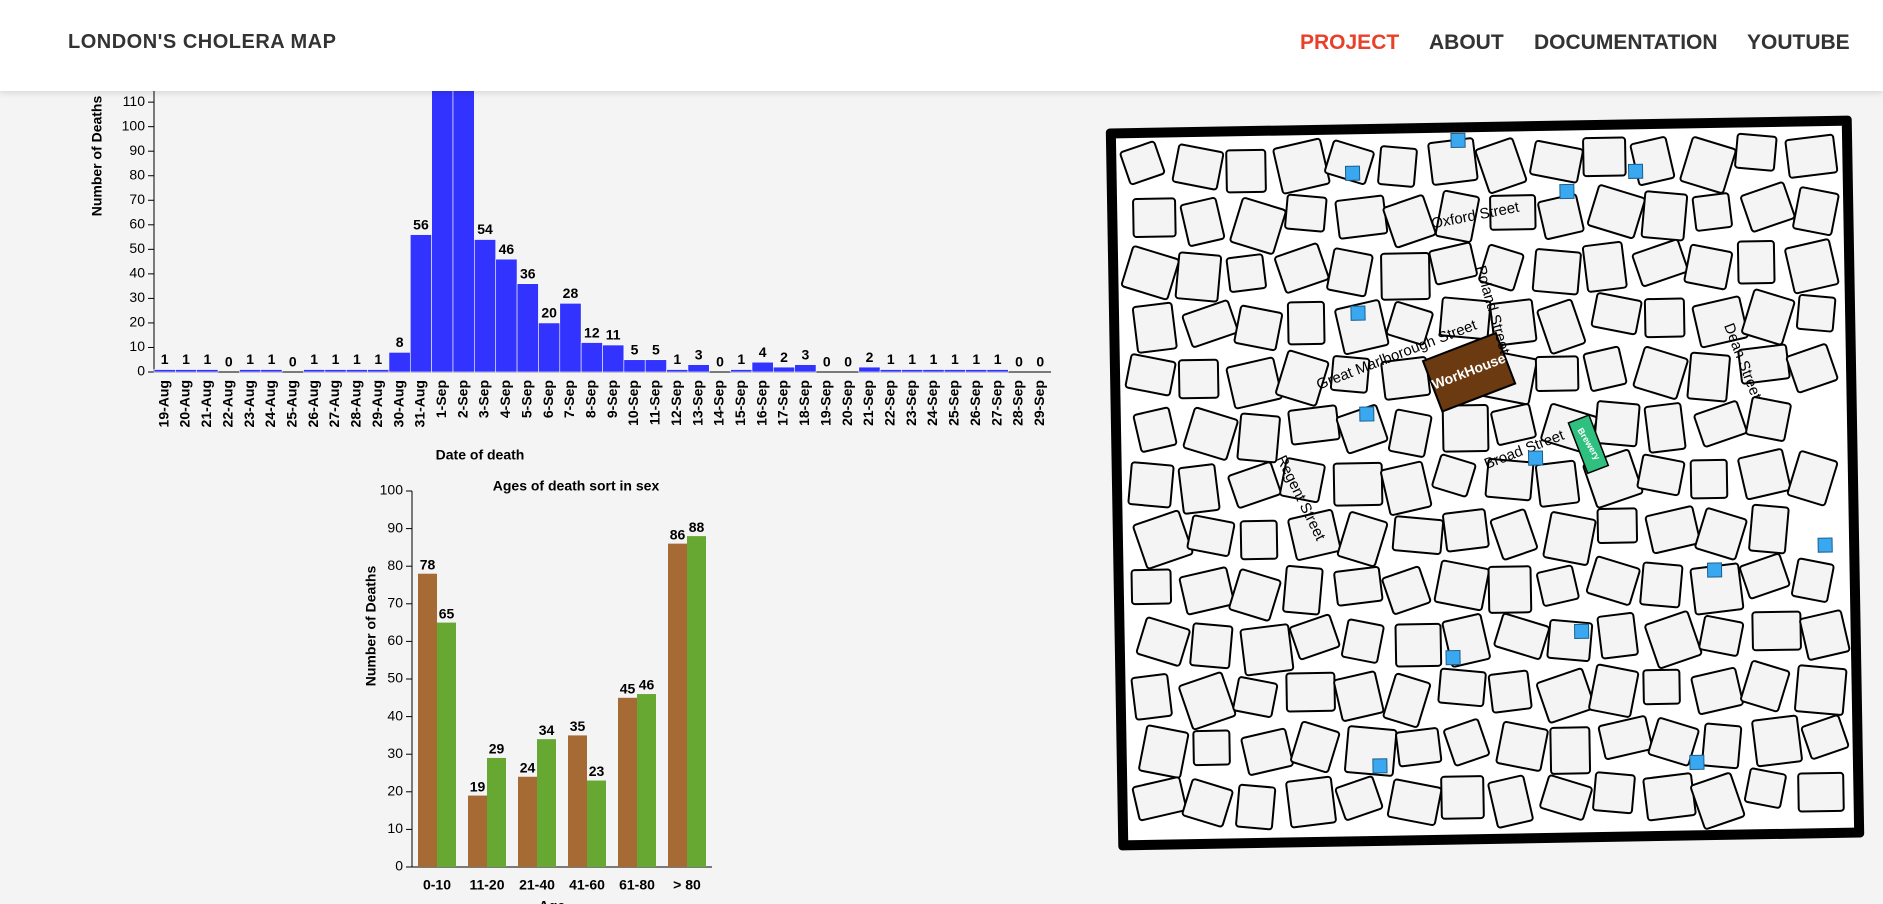 The image size is (1883, 904). I want to click on x-tick-label: 20-Sep, so click(847, 403).